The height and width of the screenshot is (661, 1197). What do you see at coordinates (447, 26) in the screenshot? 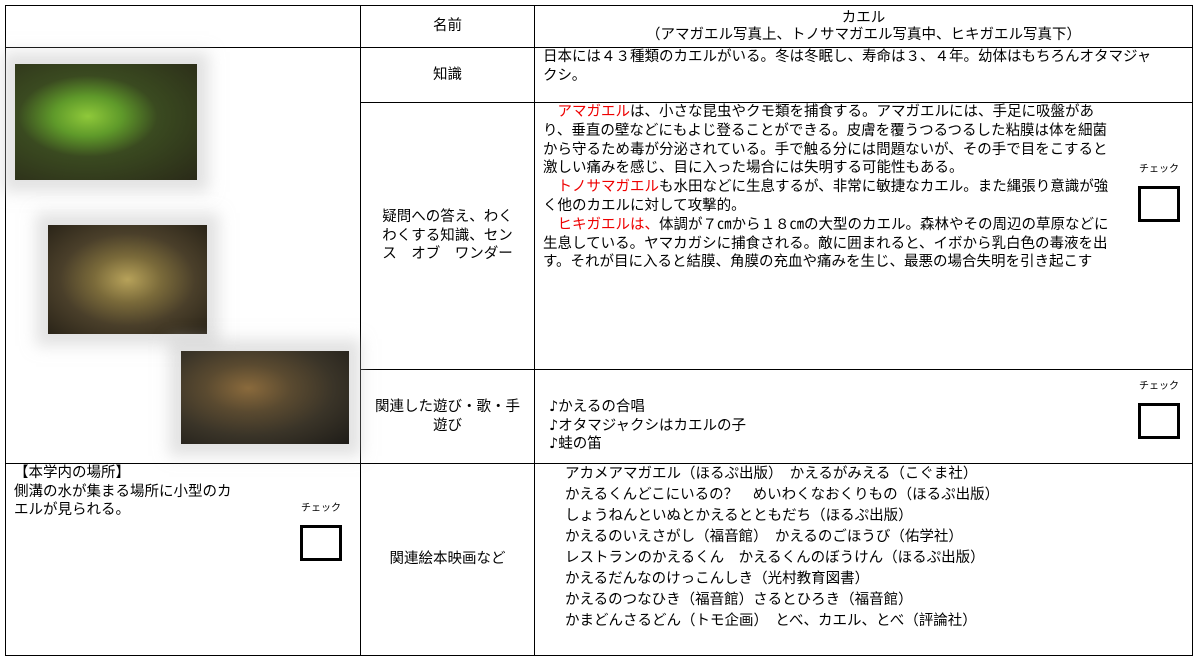
I see `name-label: 名前` at bounding box center [447, 26].